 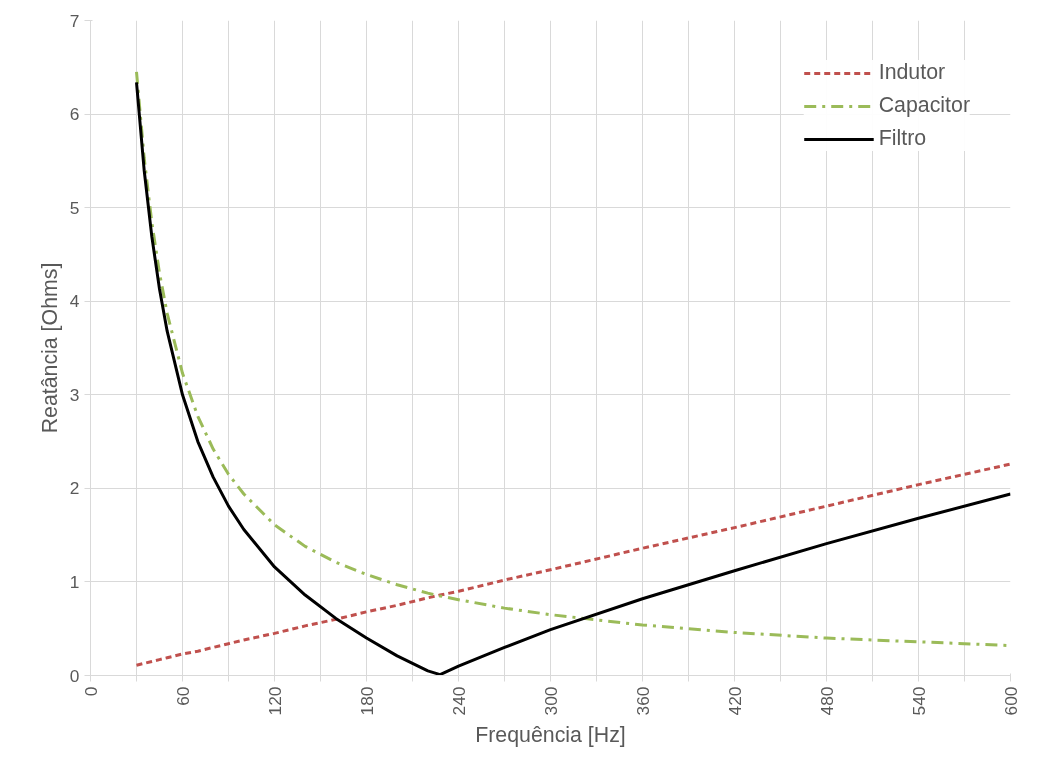 I want to click on x-axis-title: Frequência [Hz], so click(x=550, y=735).